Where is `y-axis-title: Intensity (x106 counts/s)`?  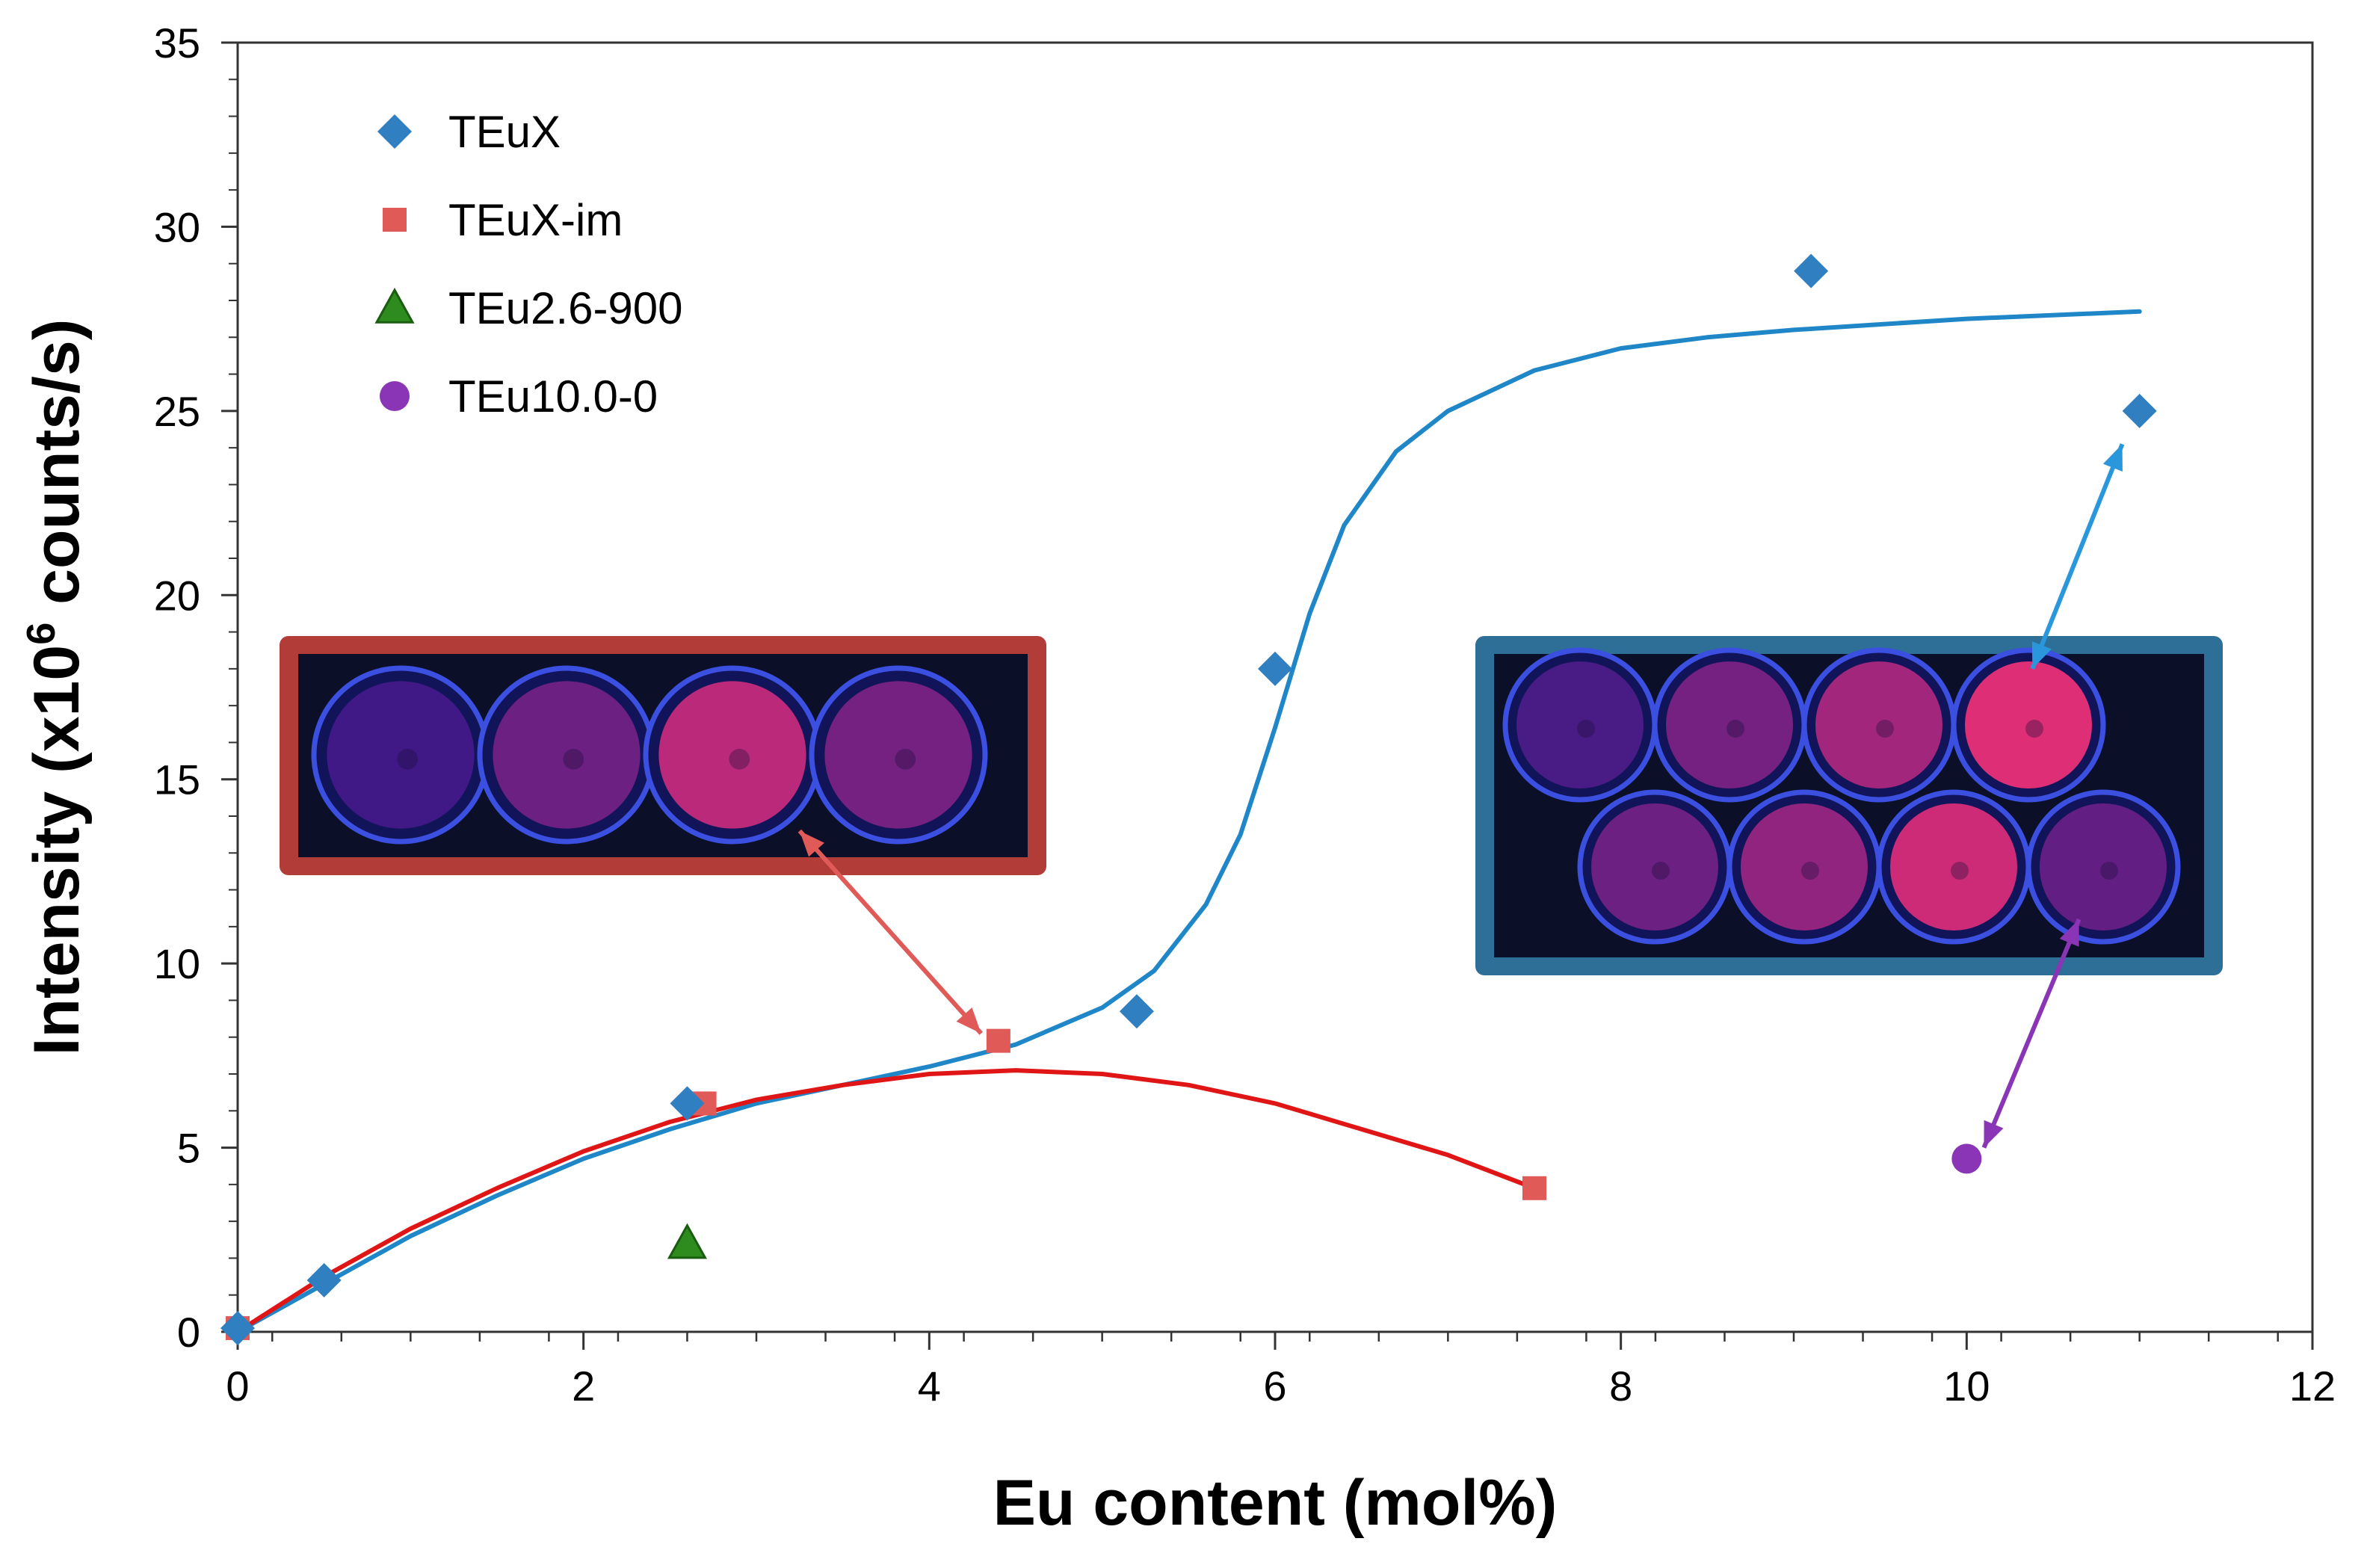
y-axis-title: Intensity (x106 counts/s) is located at coordinates (56, 687).